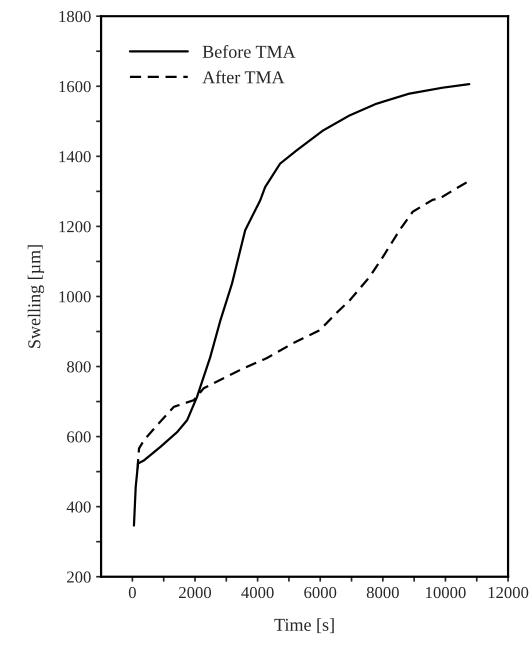 This screenshot has height=648, width=532. Describe the element at coordinates (382, 592) in the screenshot. I see `x-tick-label: 8000` at that location.